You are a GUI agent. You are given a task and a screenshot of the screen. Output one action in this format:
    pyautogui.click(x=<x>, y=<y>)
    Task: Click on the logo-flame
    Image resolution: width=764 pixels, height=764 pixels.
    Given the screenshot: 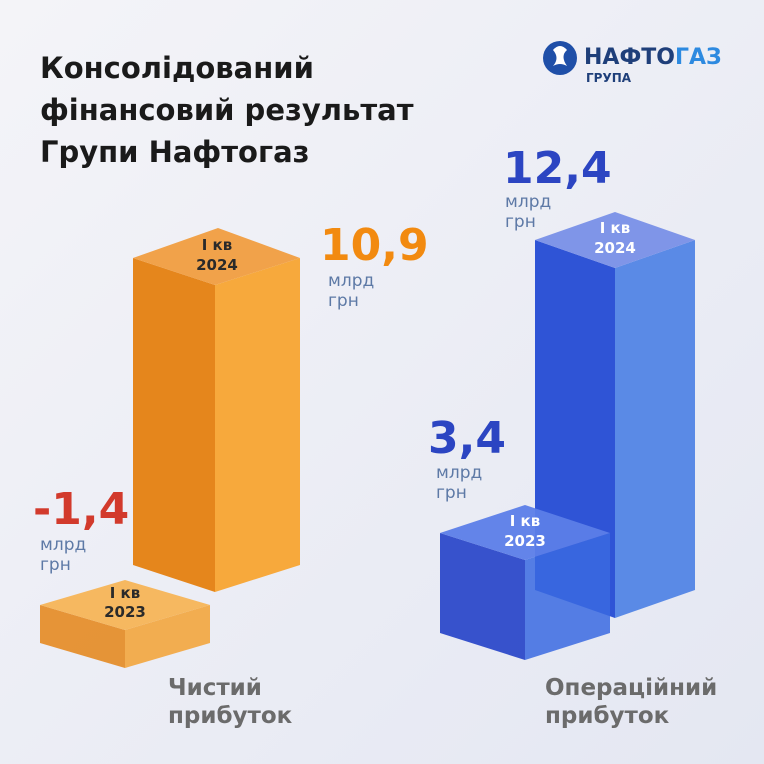 What is the action you would take?
    pyautogui.click(x=560, y=56)
    